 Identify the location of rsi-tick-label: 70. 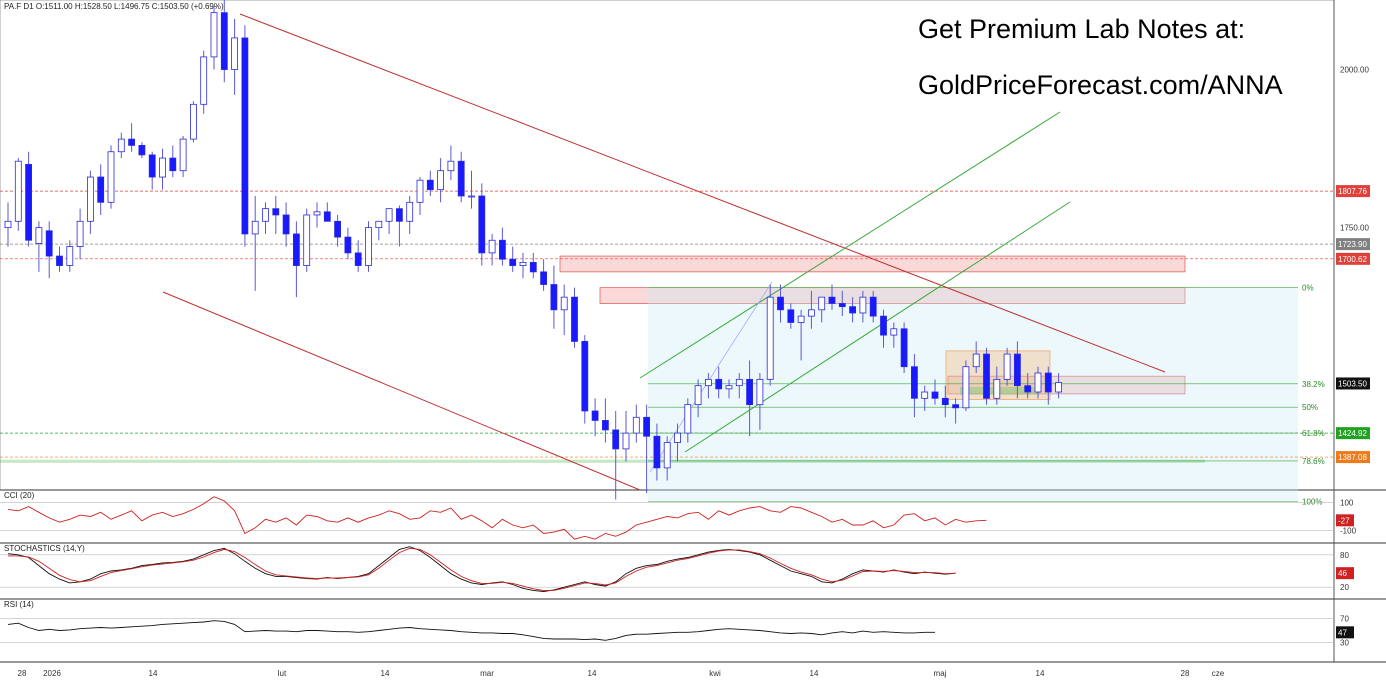
(1344, 618).